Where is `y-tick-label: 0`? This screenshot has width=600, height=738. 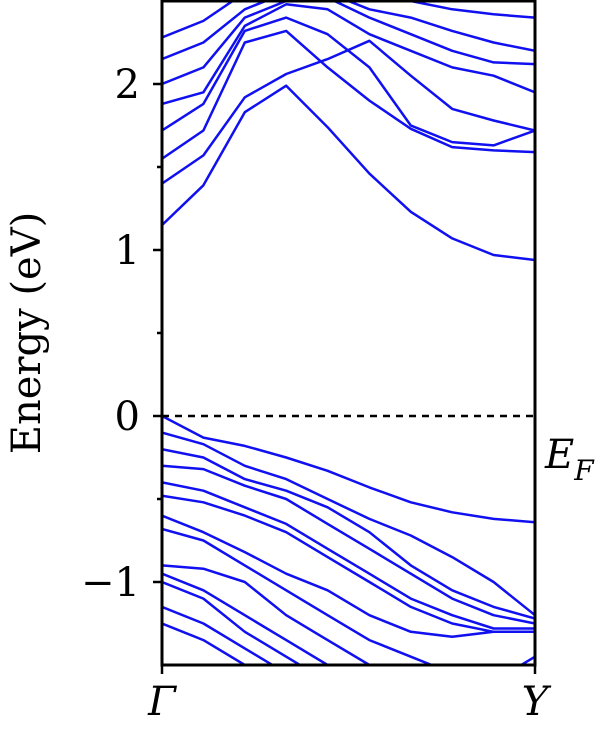 y-tick-label: 0 is located at coordinates (127, 417).